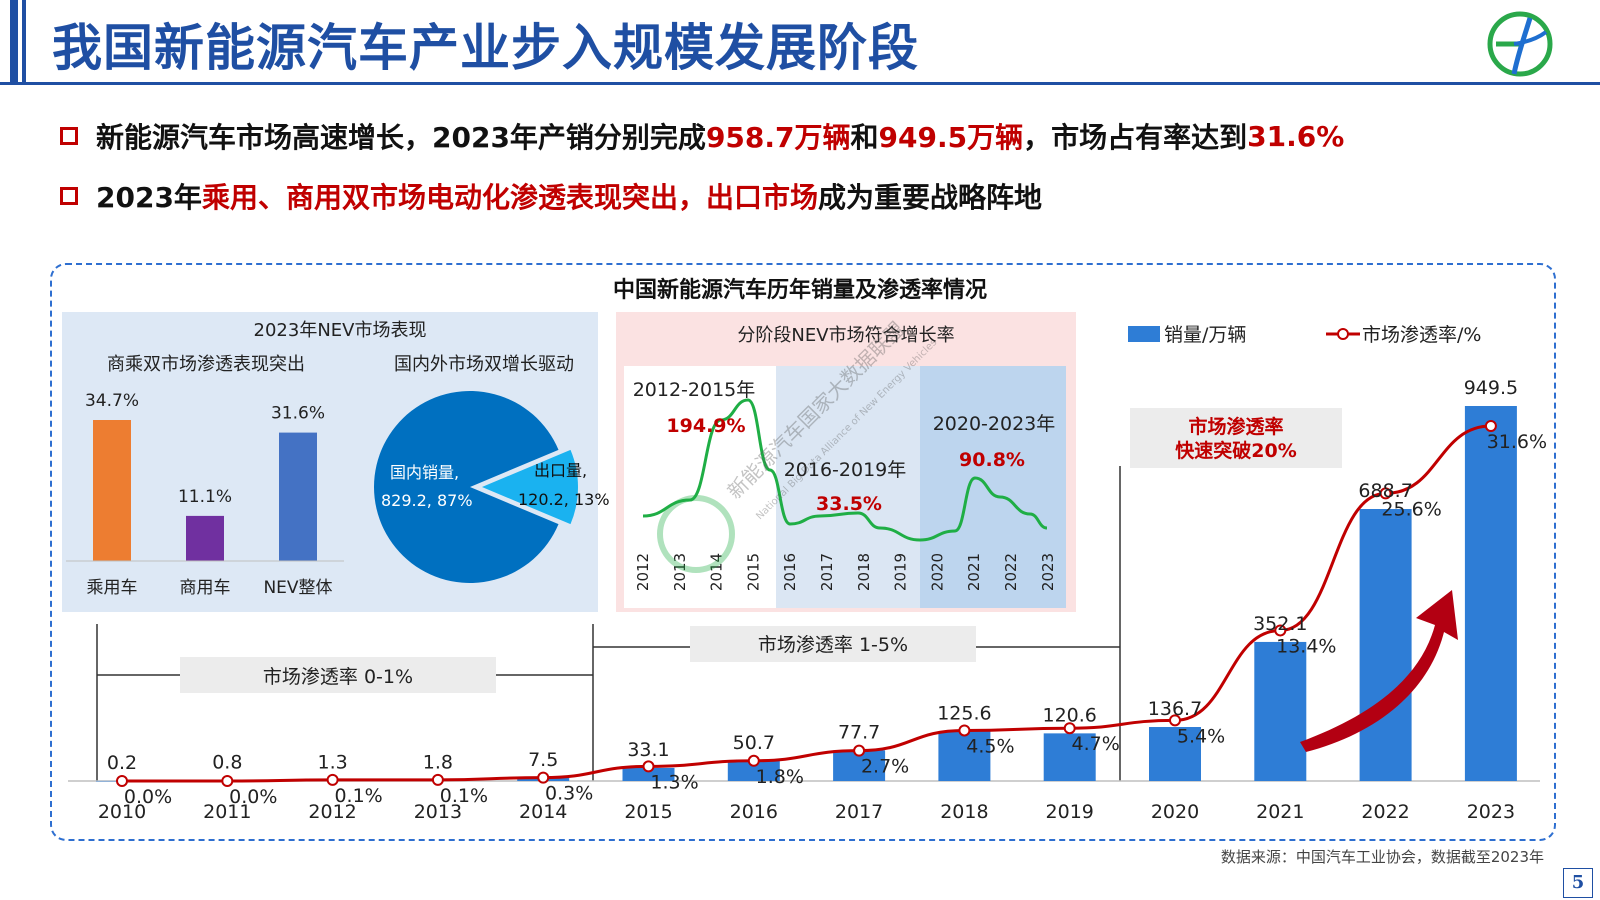 Image resolution: width=1600 pixels, height=900 pixels. I want to click on year-tick-label: 2011, so click(227, 812).